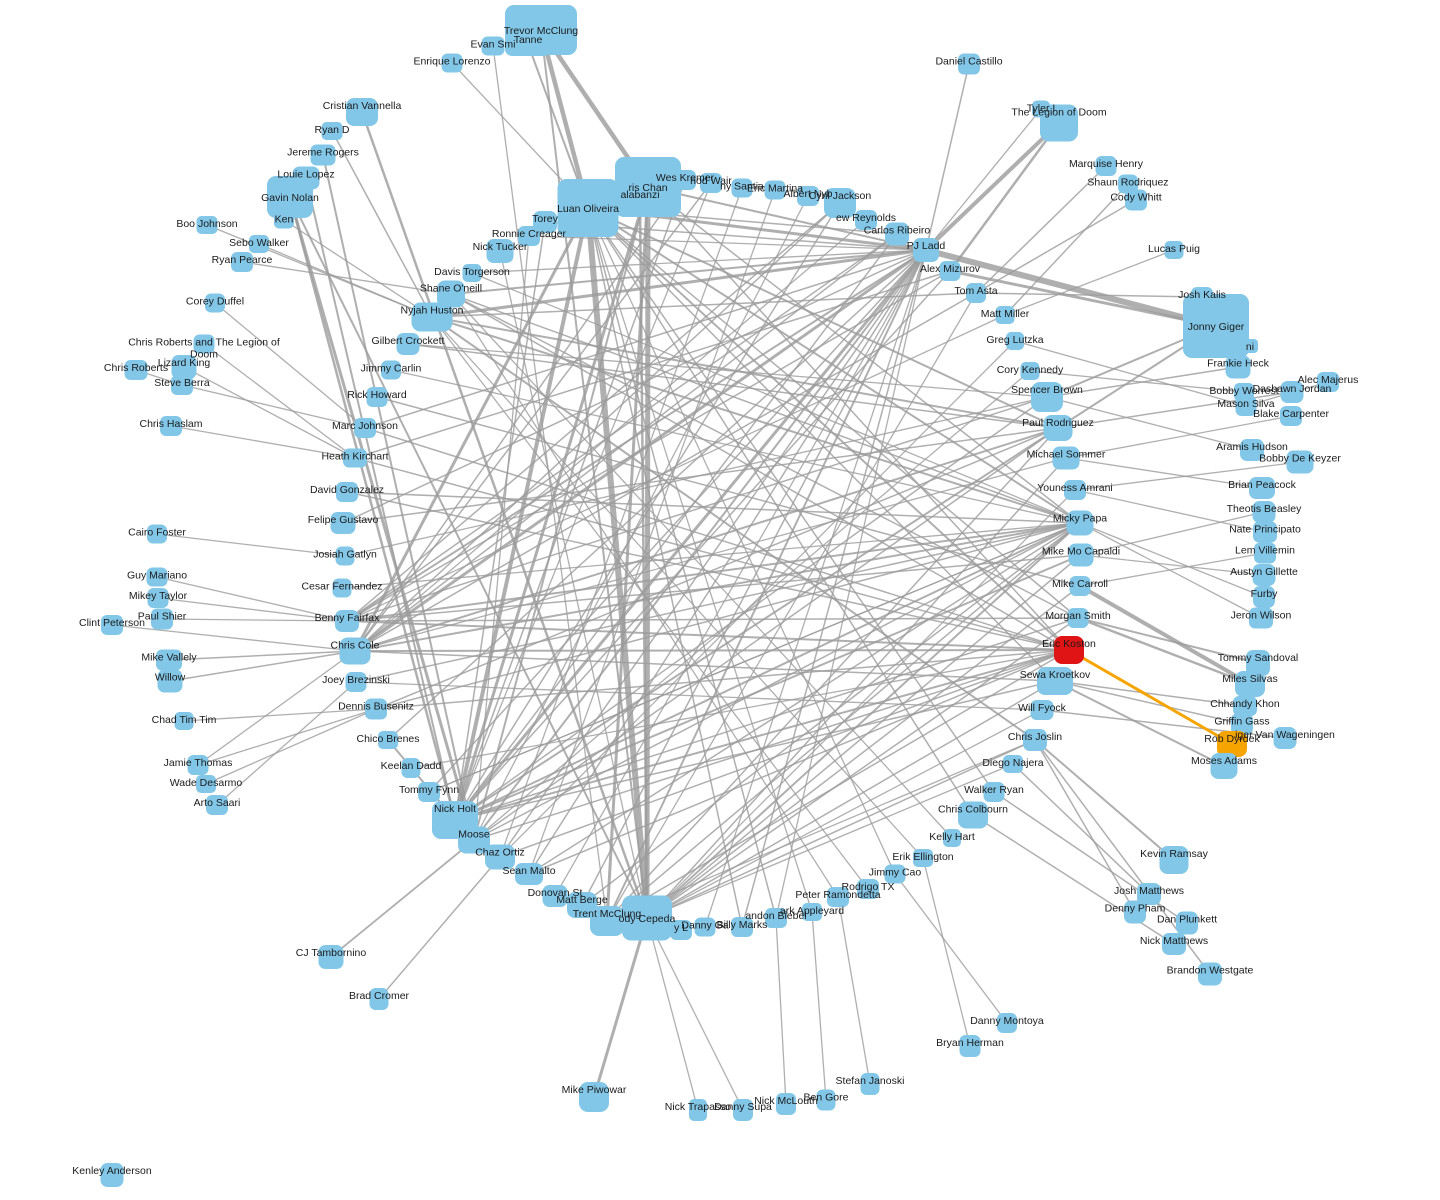 The width and height of the screenshot is (1440, 1200). Describe the element at coordinates (259, 244) in the screenshot. I see `node-sebo-walker` at that location.